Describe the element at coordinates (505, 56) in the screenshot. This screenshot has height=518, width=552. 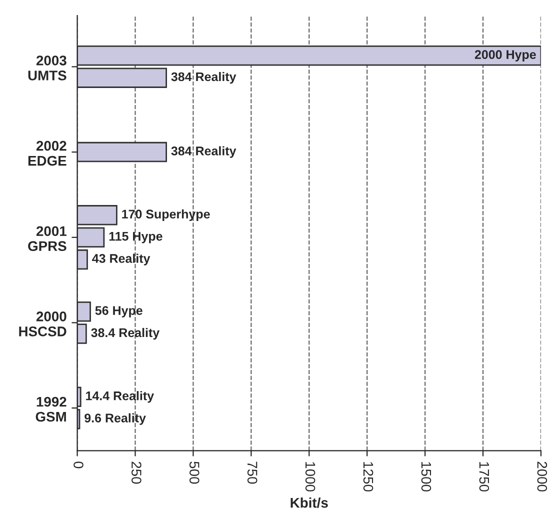
I see `data-label: 2000 Hype` at that location.